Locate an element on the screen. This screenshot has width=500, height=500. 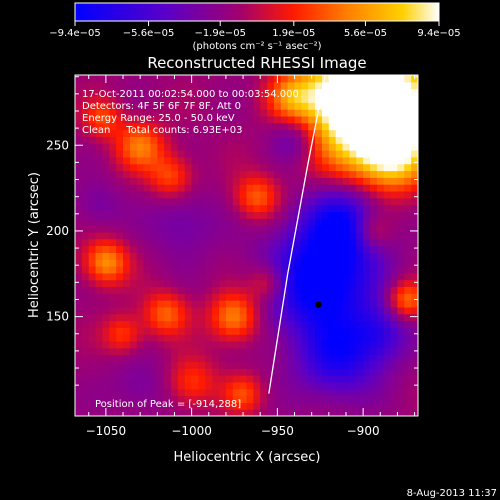
y-tick-label: 150 is located at coordinates (57, 317).